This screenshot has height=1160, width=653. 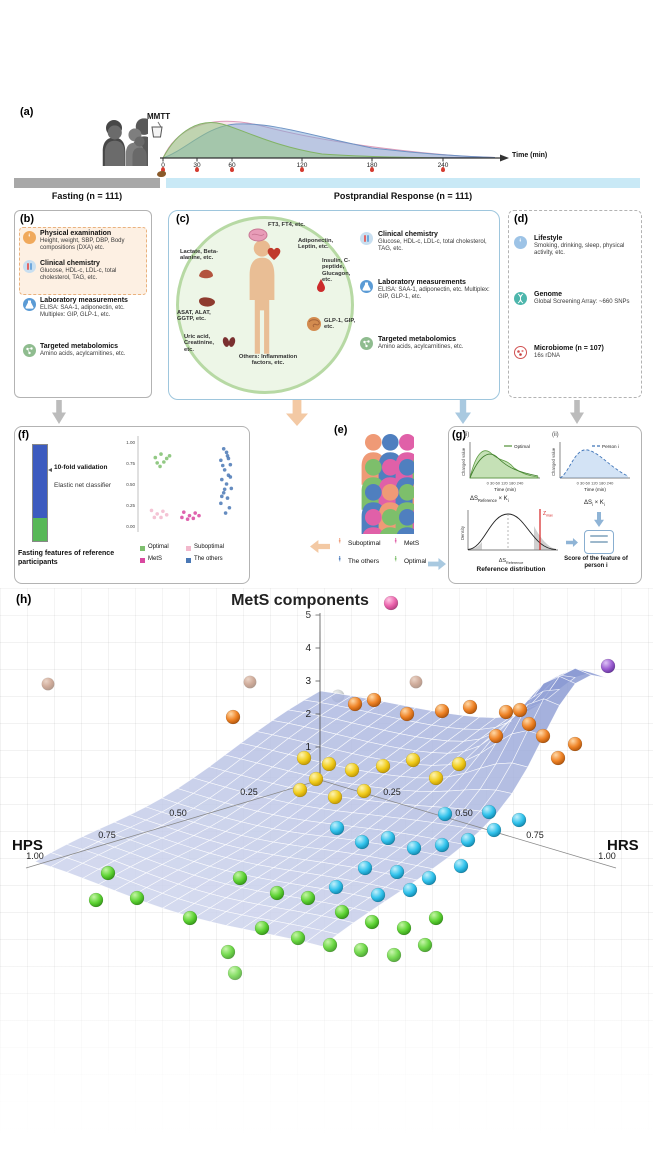 I want to click on organ-label: Insulin, C-peptide, Glucagon, etc., so click(x=336, y=271).